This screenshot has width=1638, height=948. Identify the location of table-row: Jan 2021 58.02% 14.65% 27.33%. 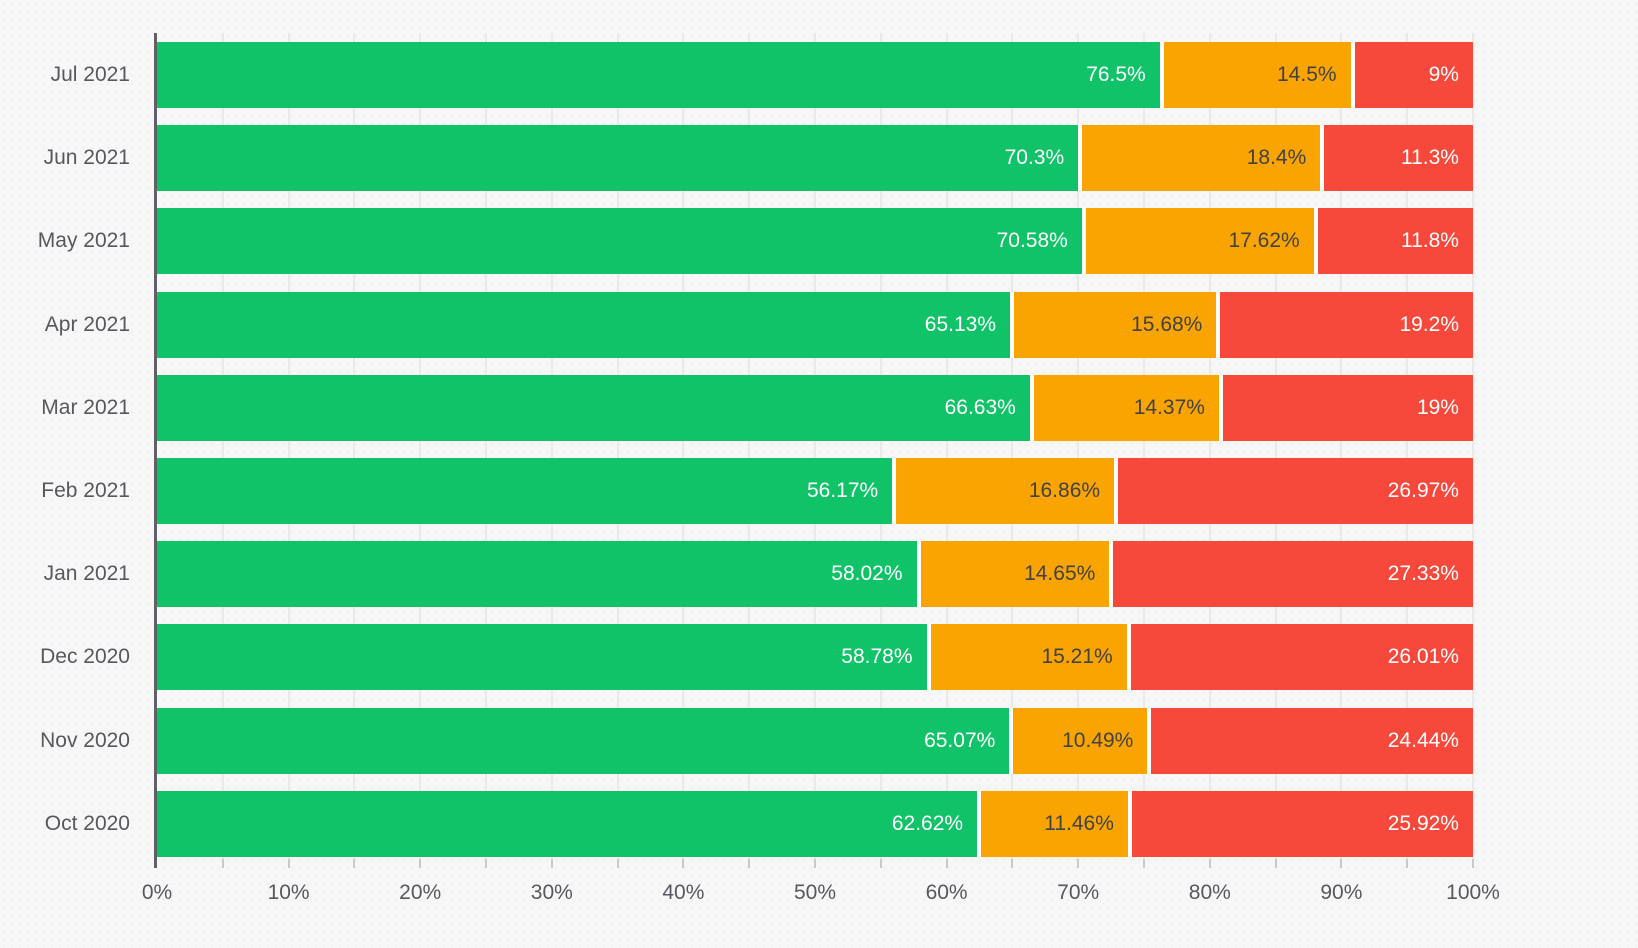
(736, 574).